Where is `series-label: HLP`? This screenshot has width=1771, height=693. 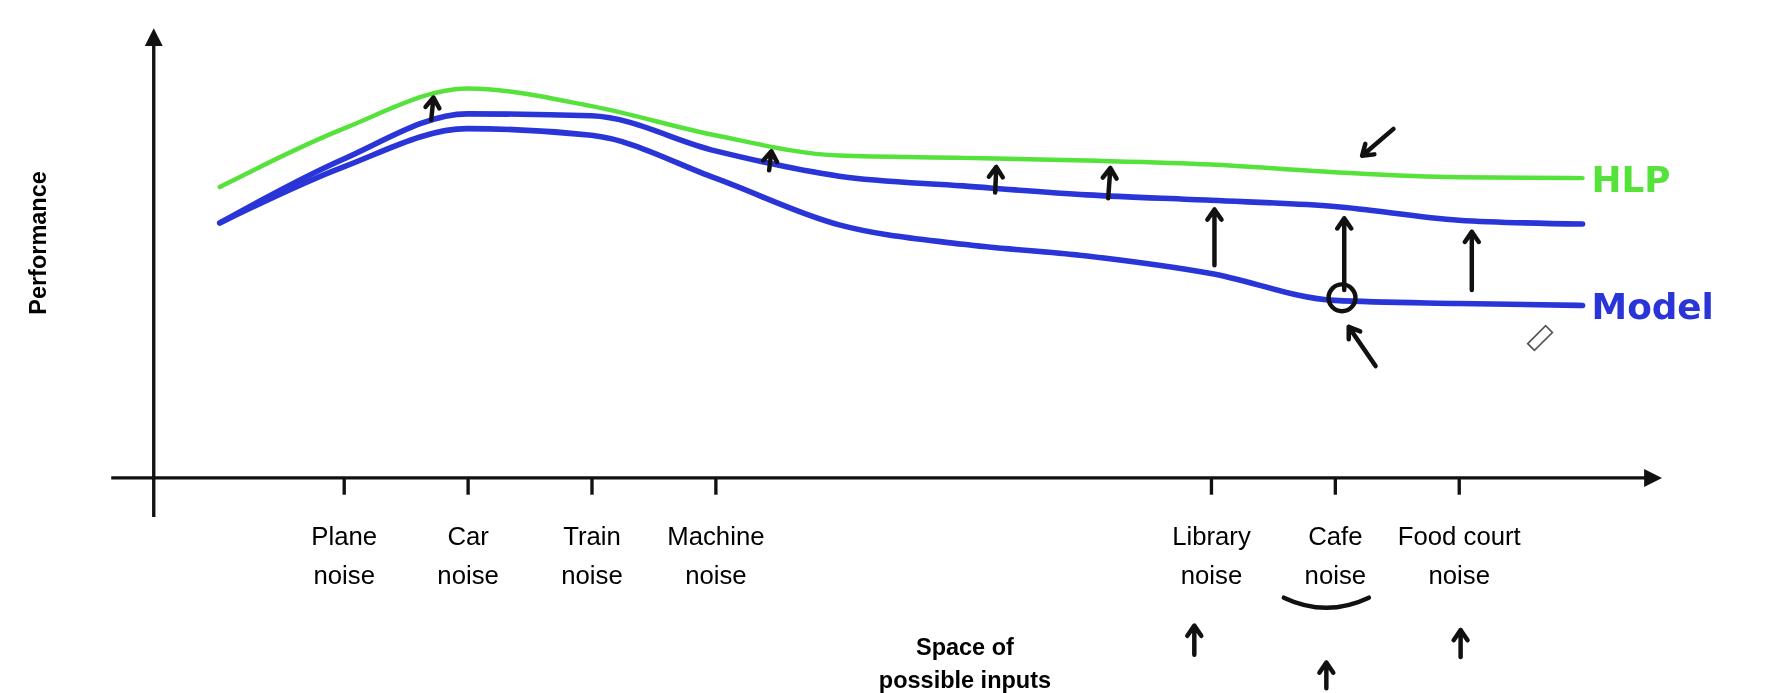 series-label: HLP is located at coordinates (1631, 179).